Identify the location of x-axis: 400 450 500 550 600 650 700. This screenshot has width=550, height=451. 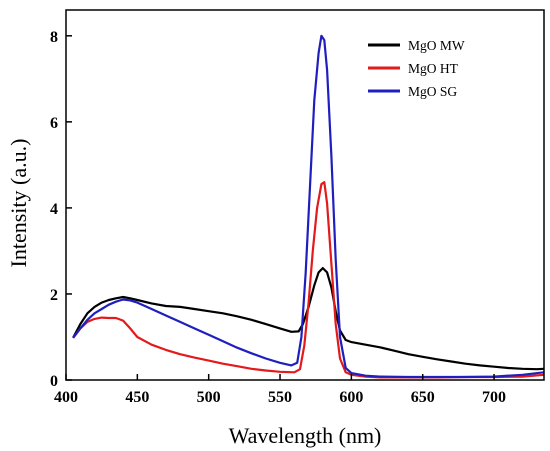
(280, 390).